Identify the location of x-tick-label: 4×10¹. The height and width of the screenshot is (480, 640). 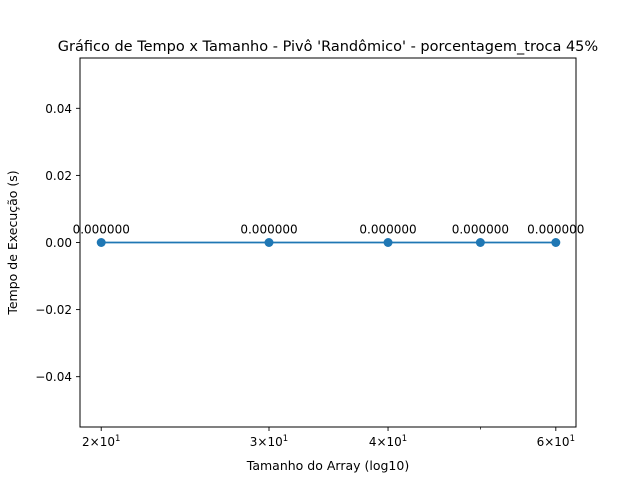
(388, 441).